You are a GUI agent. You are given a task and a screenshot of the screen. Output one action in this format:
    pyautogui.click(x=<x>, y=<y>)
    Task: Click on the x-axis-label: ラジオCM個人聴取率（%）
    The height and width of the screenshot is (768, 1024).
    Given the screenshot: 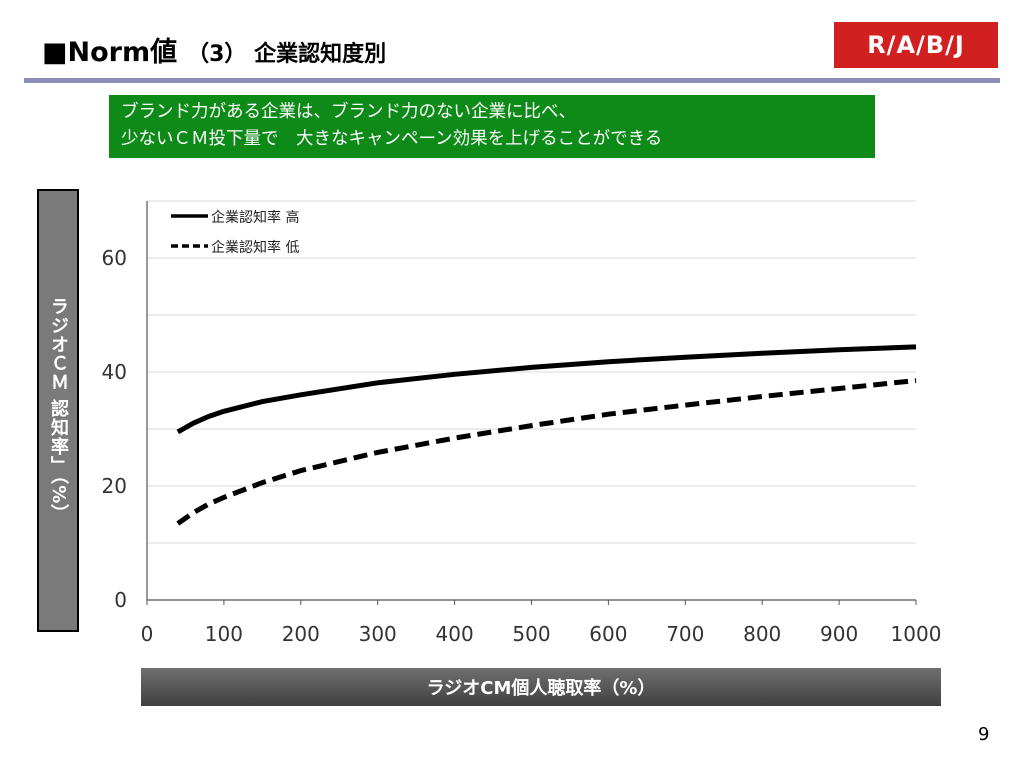 What is the action you would take?
    pyautogui.click(x=541, y=688)
    